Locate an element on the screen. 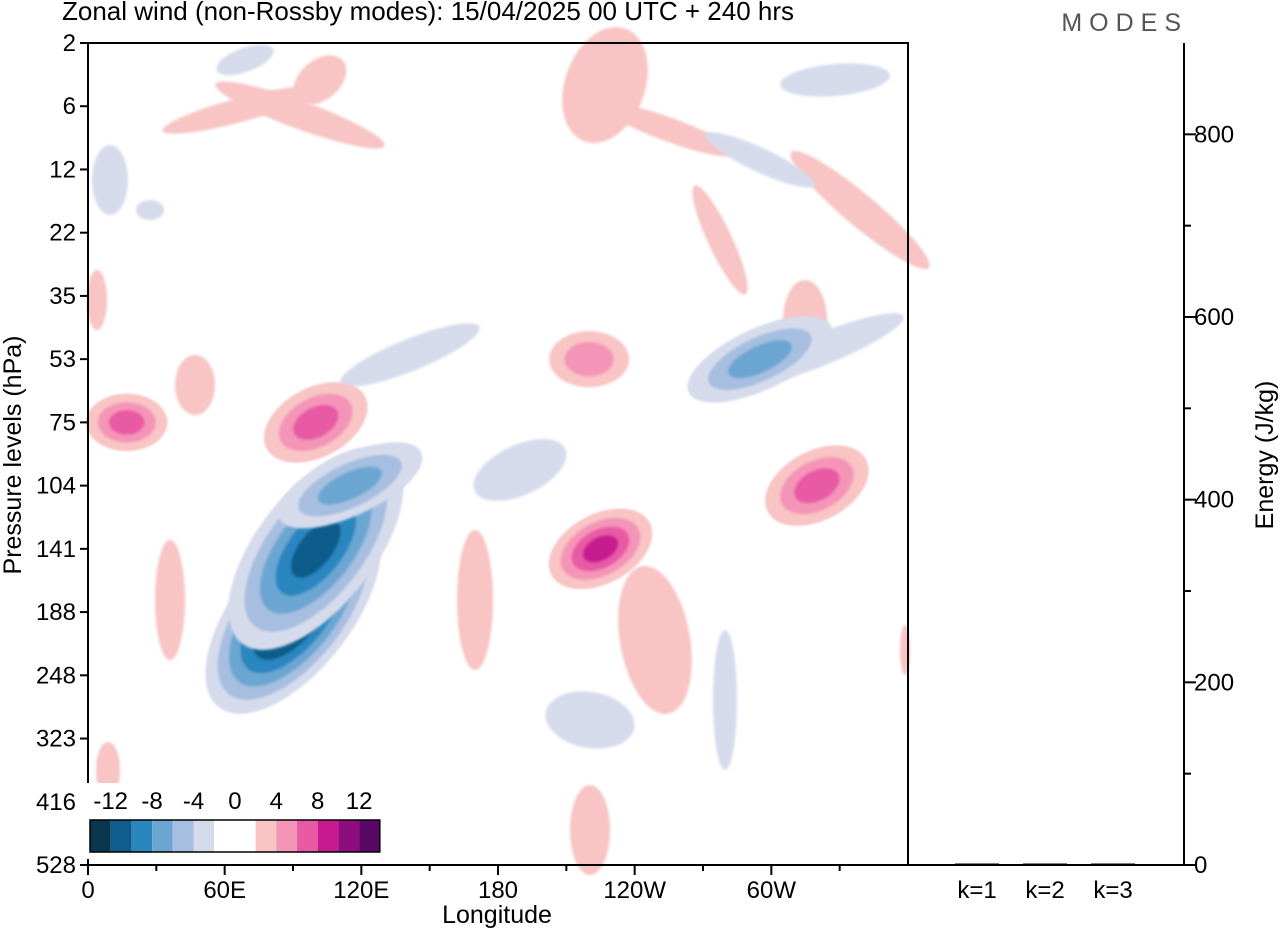  y-tick-label: 12 is located at coordinates (62, 169).